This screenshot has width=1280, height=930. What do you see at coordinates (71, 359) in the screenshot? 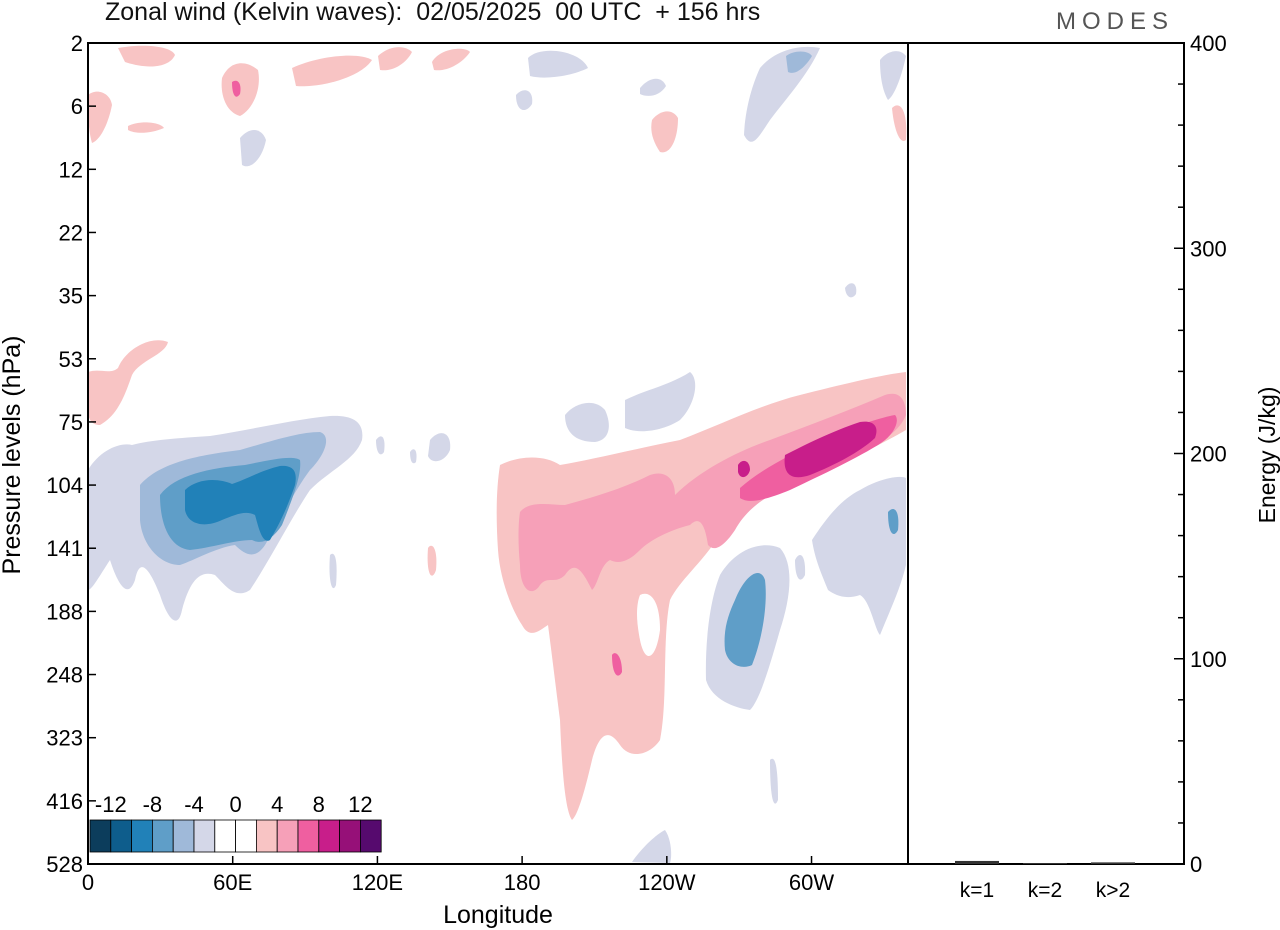
I see `y-tick-label: 53` at bounding box center [71, 359].